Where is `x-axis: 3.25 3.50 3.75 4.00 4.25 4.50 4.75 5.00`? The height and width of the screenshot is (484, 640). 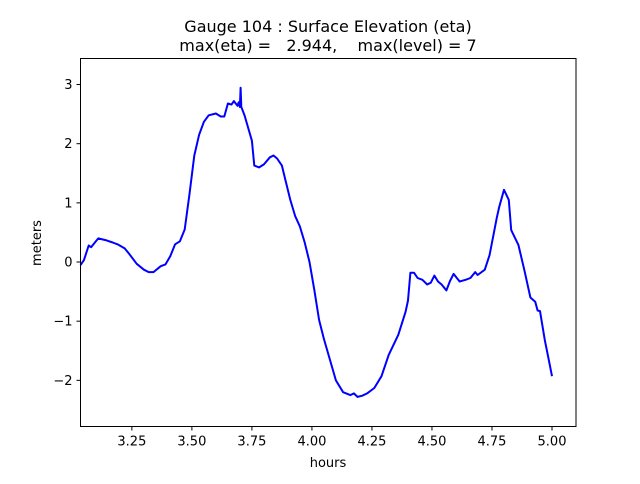 x-axis: 3.25 3.50 3.75 4.00 4.25 4.50 4.75 5.00 is located at coordinates (342, 438).